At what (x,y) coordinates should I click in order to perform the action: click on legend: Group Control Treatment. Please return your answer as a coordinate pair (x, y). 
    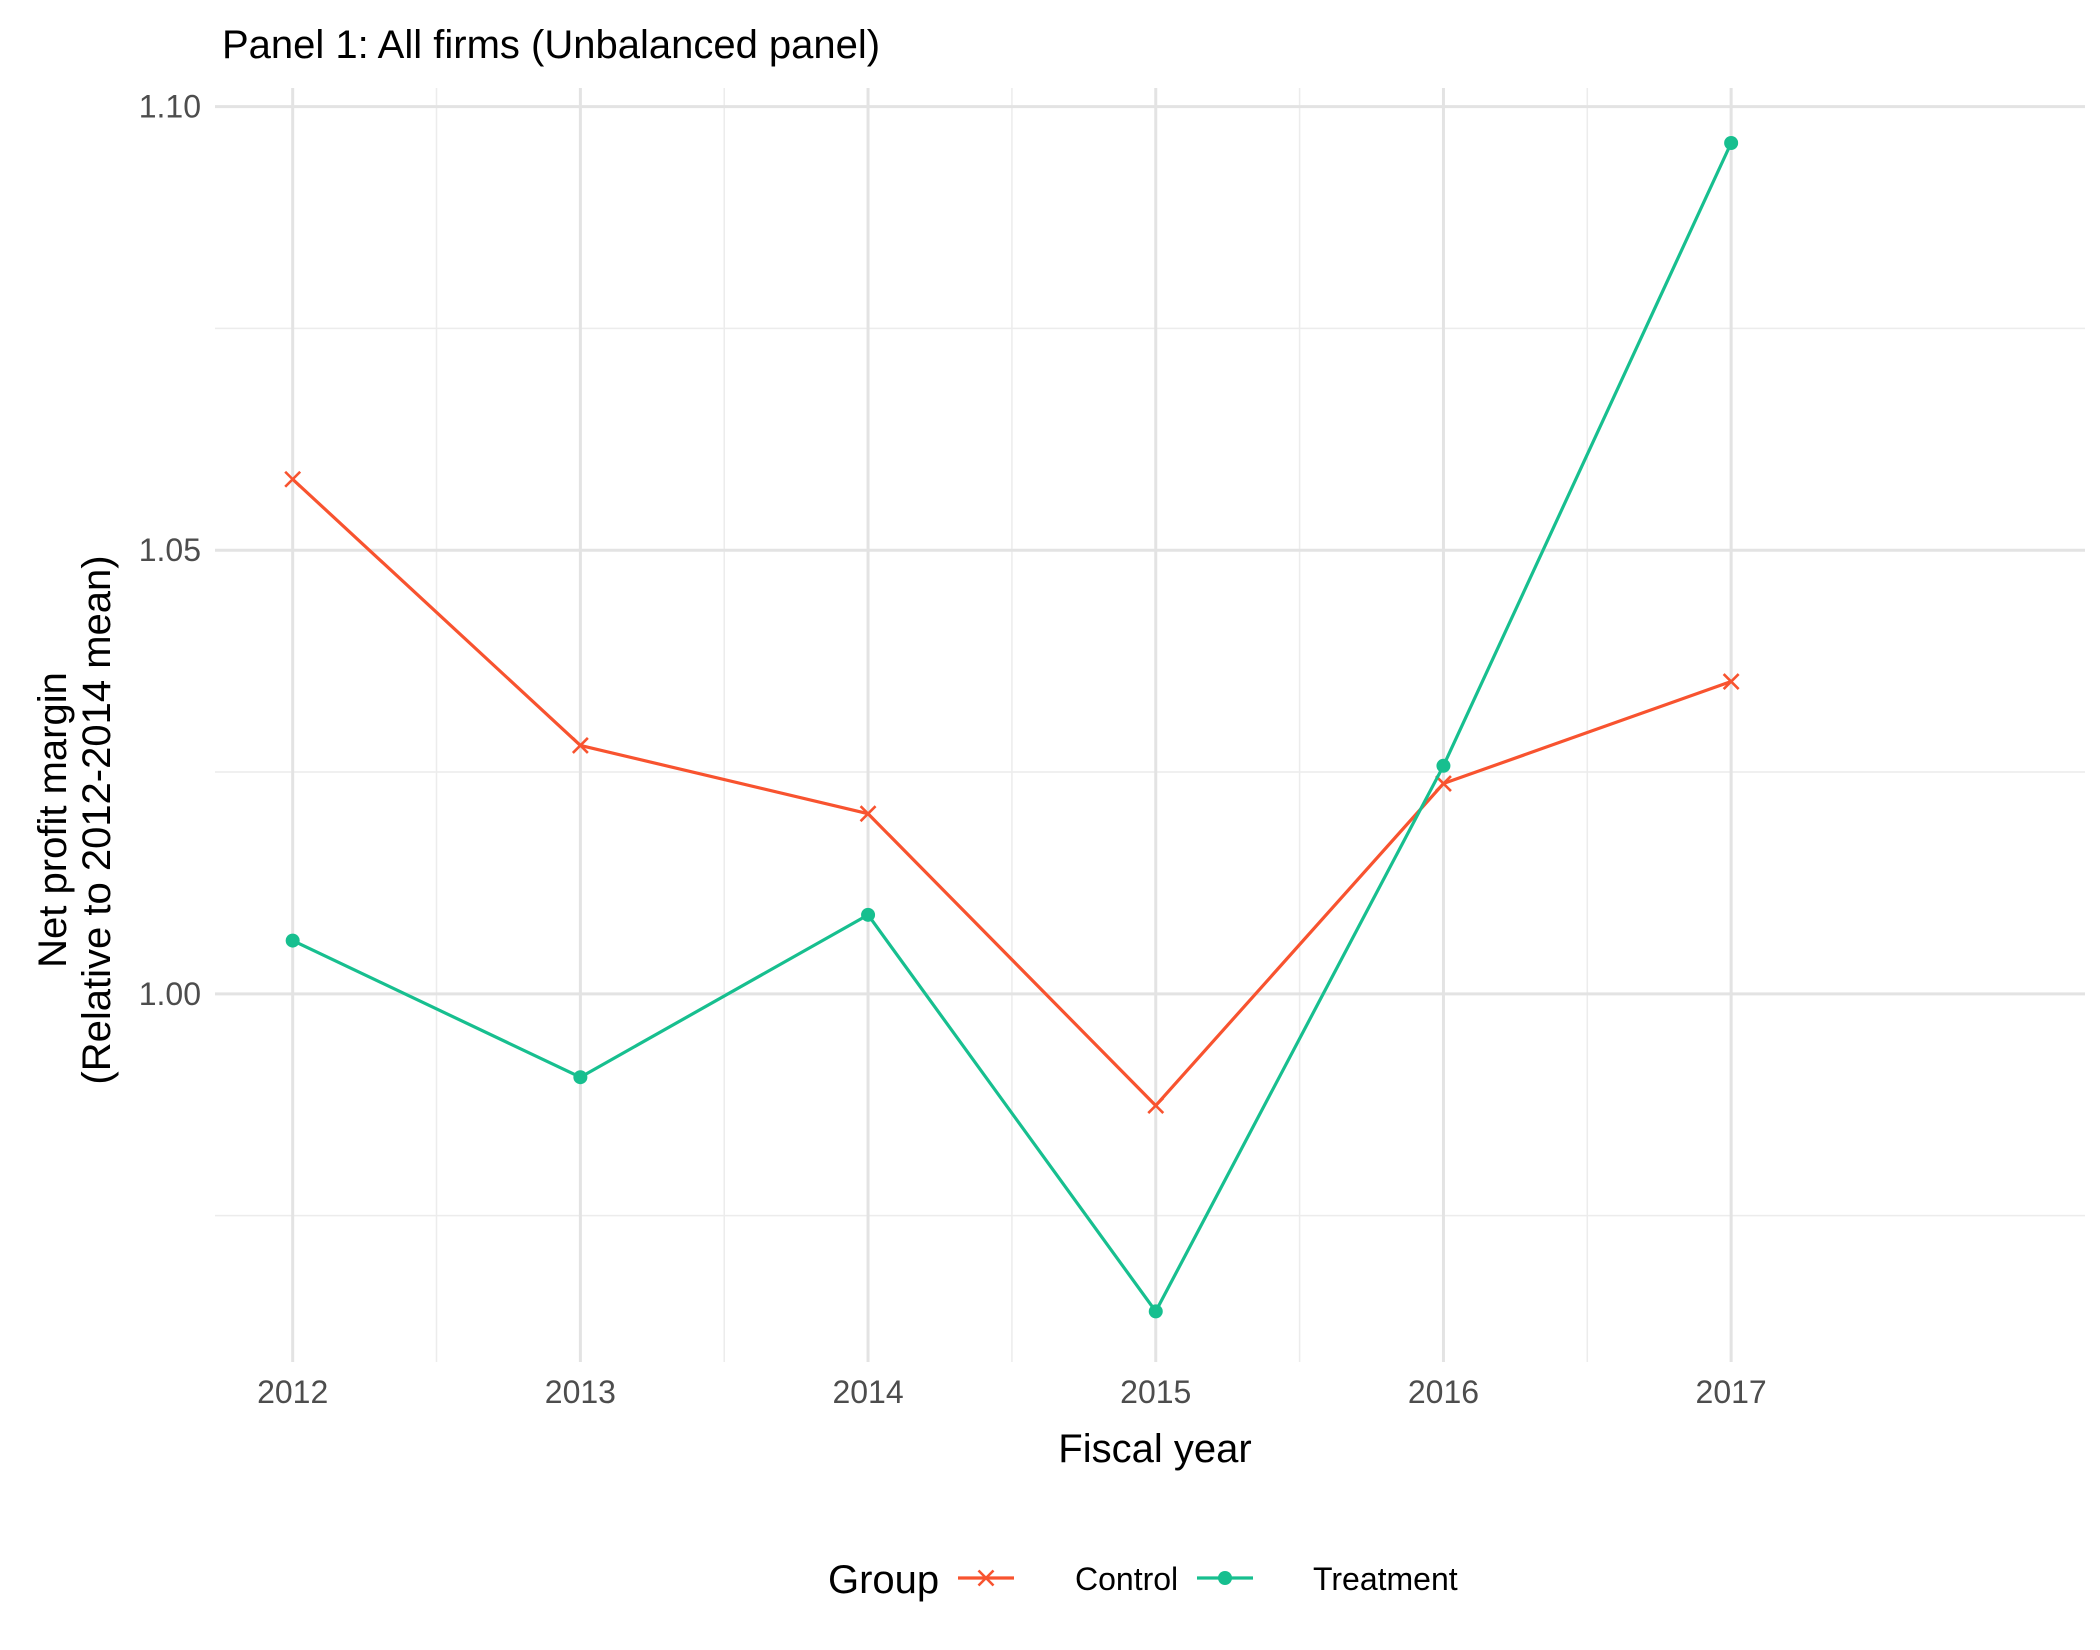
    Looking at the image, I should click on (1143, 1580).